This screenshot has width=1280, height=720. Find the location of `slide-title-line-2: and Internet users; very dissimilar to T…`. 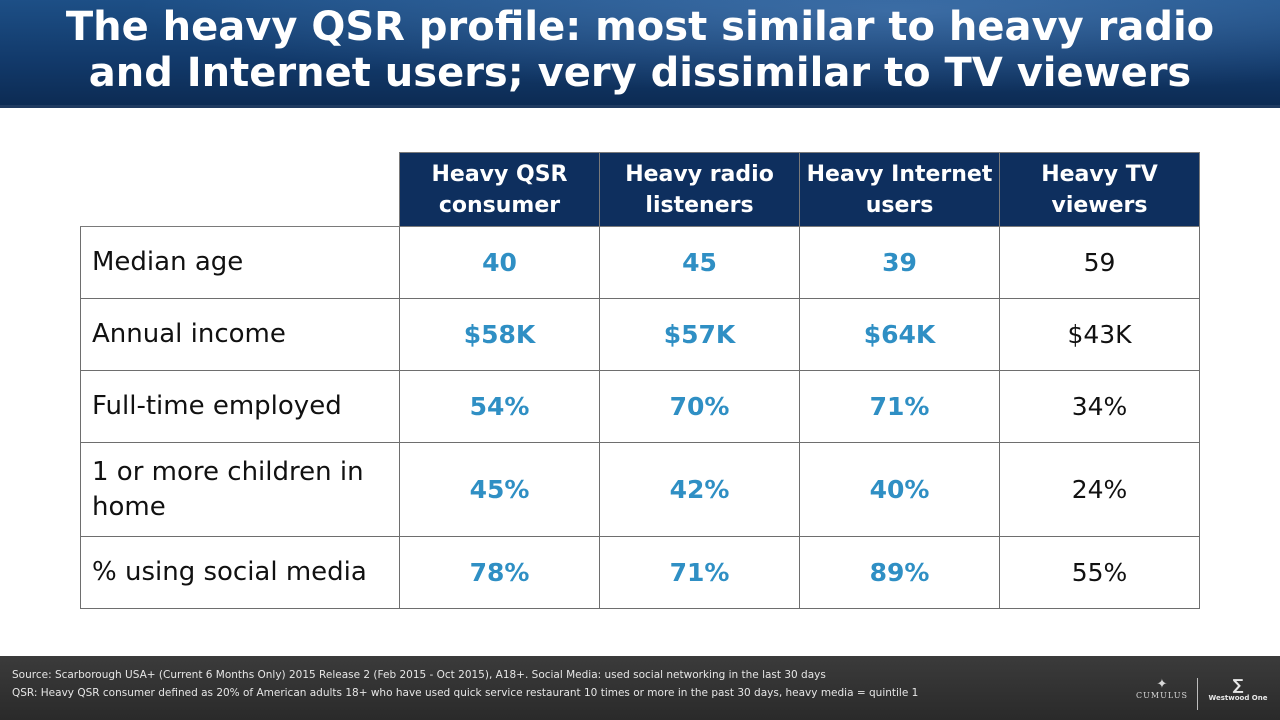

slide-title-line-2: and Internet users; very dissimilar to T… is located at coordinates (640, 73).